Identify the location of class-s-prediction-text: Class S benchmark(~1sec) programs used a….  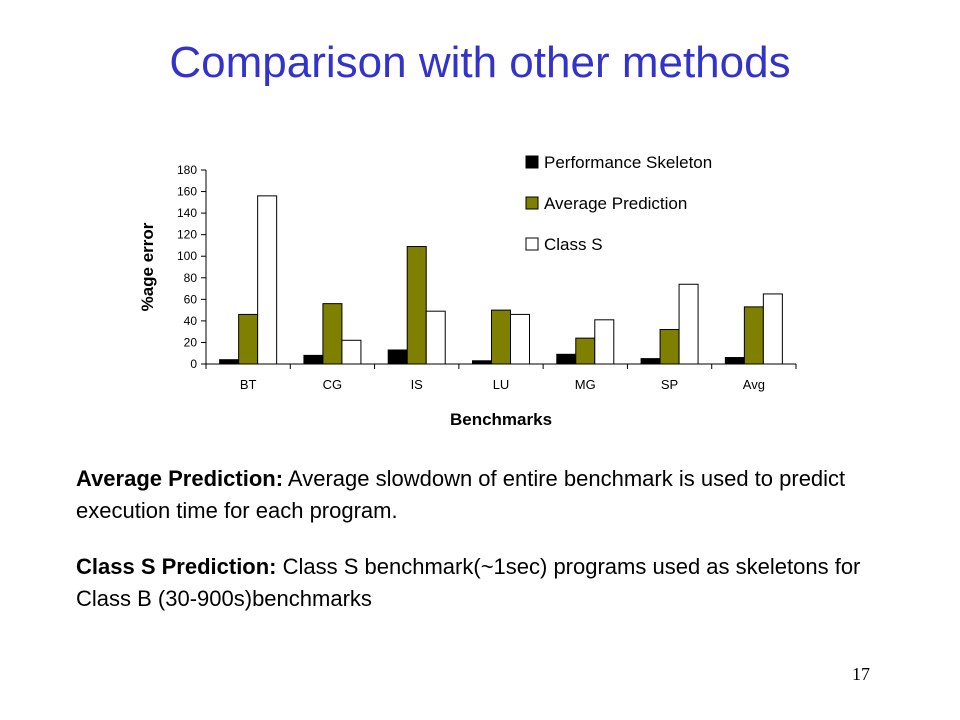
(468, 582).